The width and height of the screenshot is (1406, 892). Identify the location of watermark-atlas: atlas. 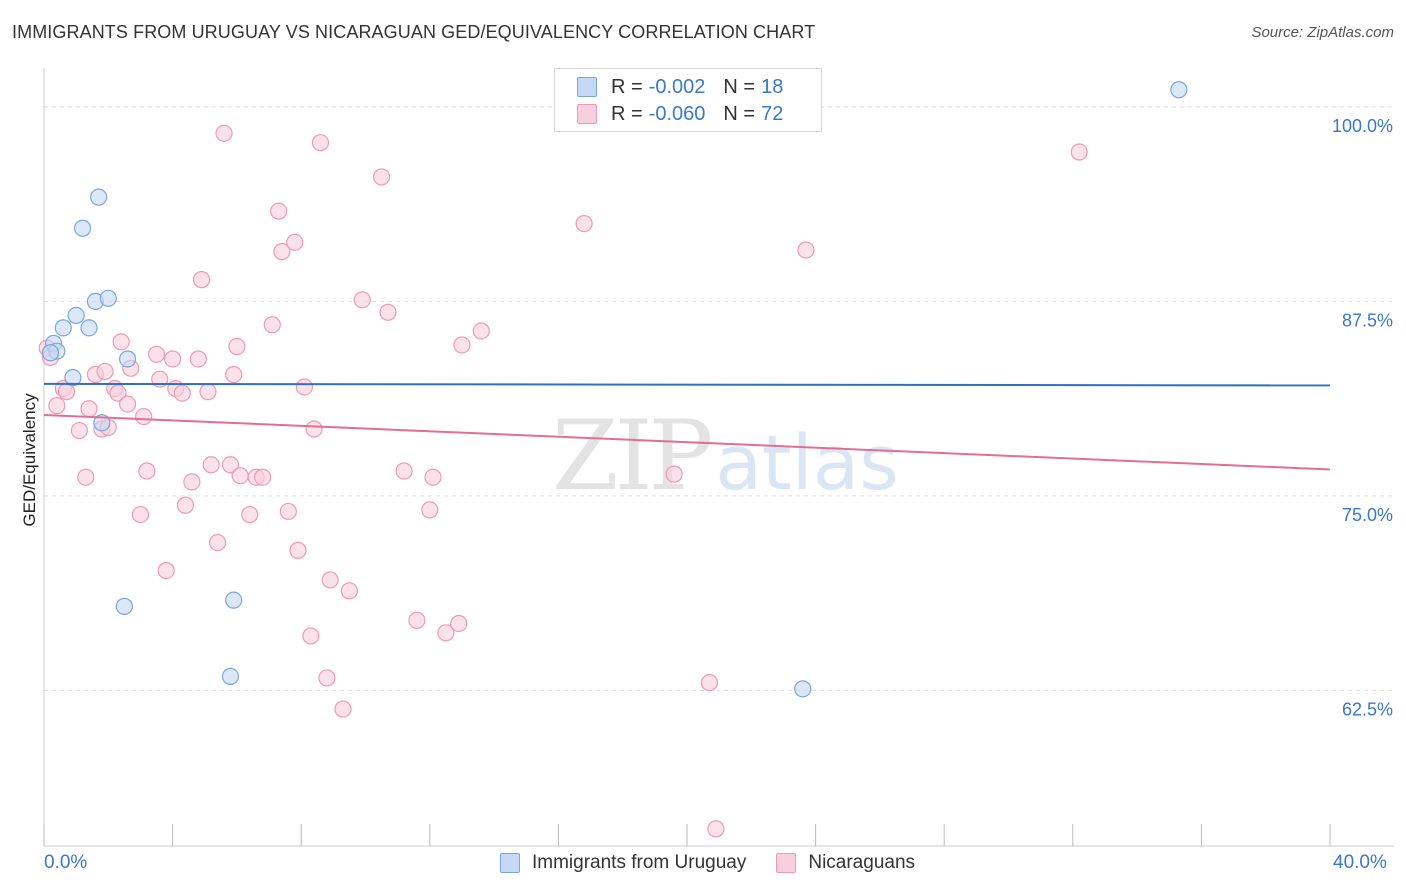
(807, 462).